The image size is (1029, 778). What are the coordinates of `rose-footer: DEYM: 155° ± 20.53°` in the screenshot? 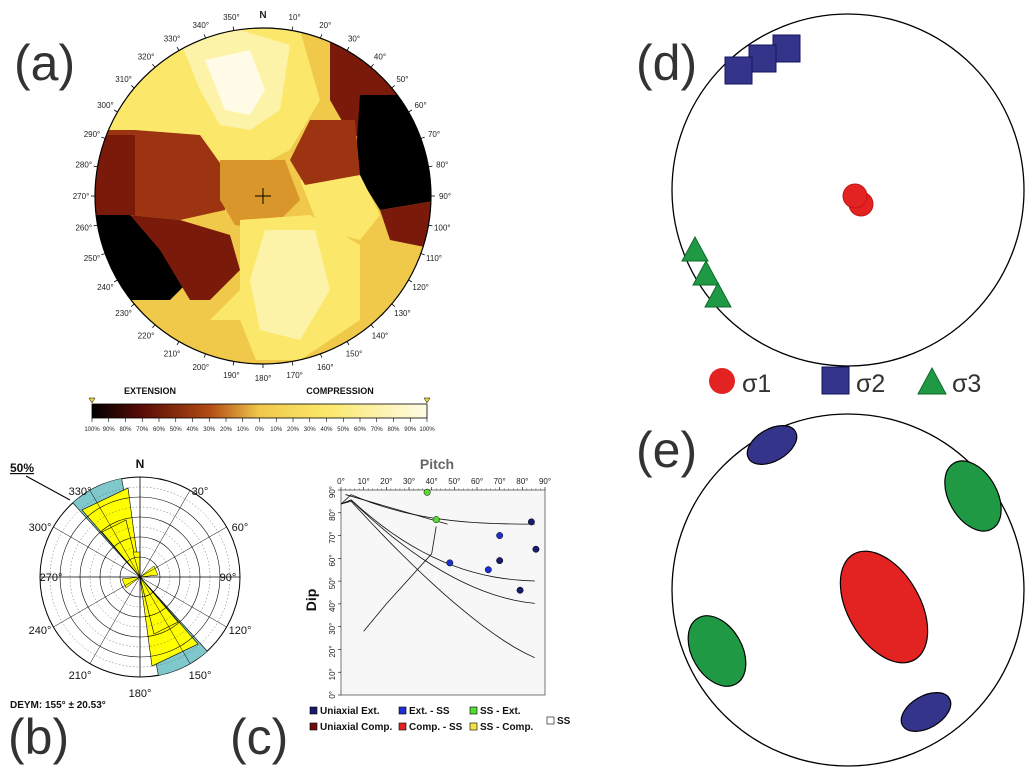 It's located at (58, 705).